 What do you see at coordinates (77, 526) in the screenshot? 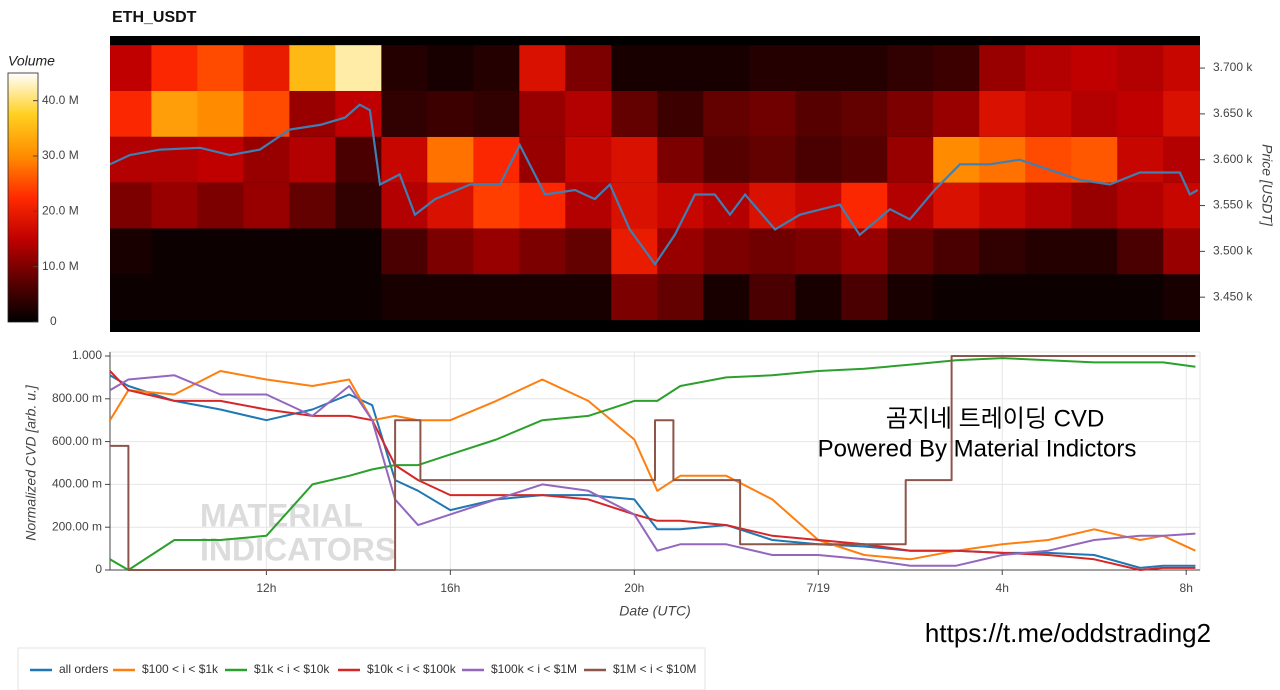
I see `y-tick-label: 200.00 m` at bounding box center [77, 526].